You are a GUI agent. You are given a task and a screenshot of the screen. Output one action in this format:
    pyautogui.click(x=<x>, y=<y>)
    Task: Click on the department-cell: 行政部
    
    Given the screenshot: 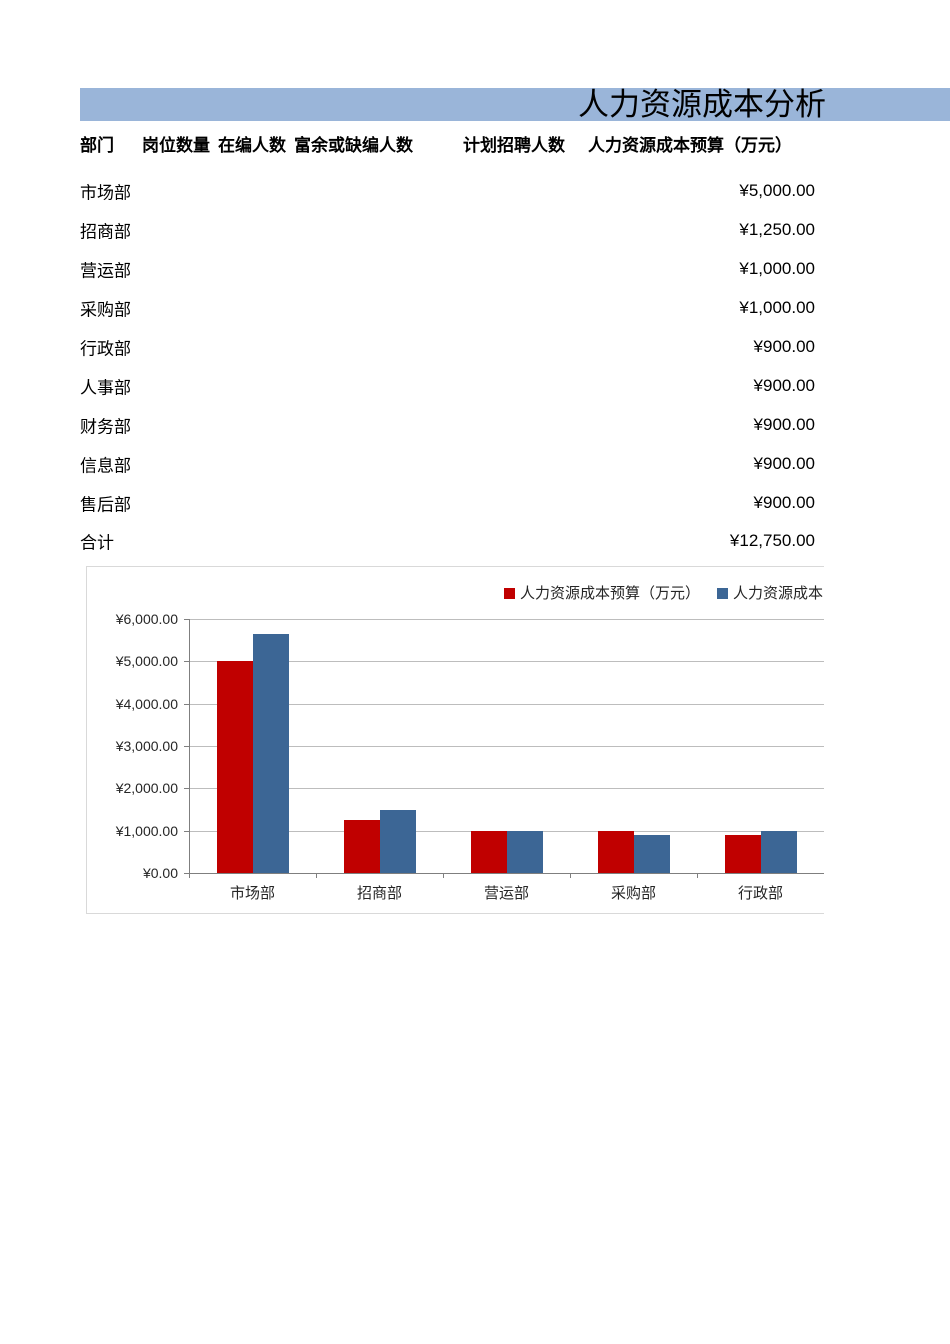 What is the action you would take?
    pyautogui.click(x=105, y=349)
    